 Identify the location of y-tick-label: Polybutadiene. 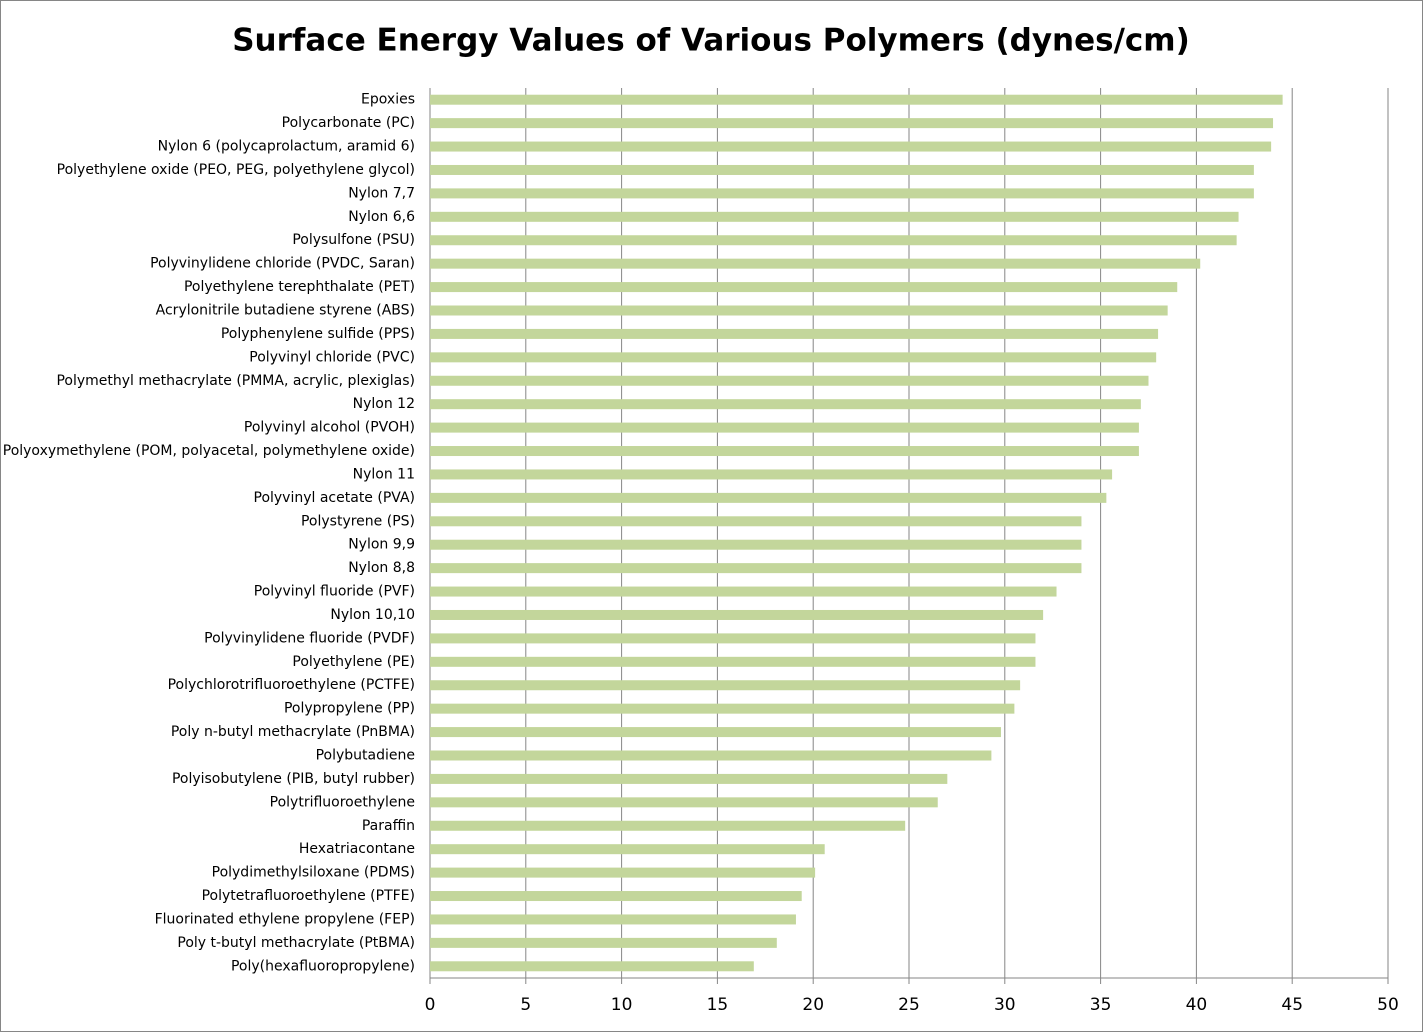
(365, 756).